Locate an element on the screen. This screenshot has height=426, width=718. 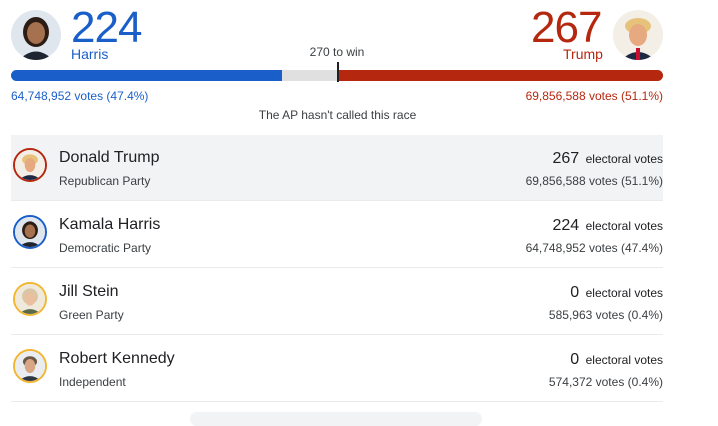
candidate-name: Robert Kennedy is located at coordinates (117, 358).